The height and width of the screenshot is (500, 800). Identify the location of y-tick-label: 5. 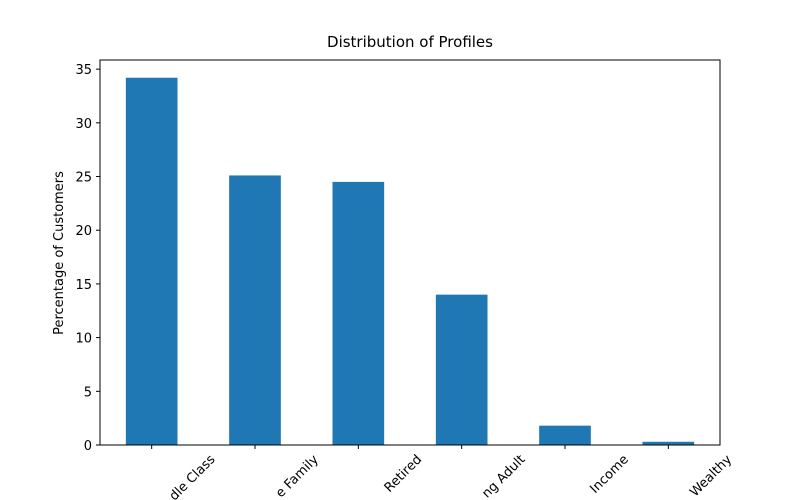
(88, 392).